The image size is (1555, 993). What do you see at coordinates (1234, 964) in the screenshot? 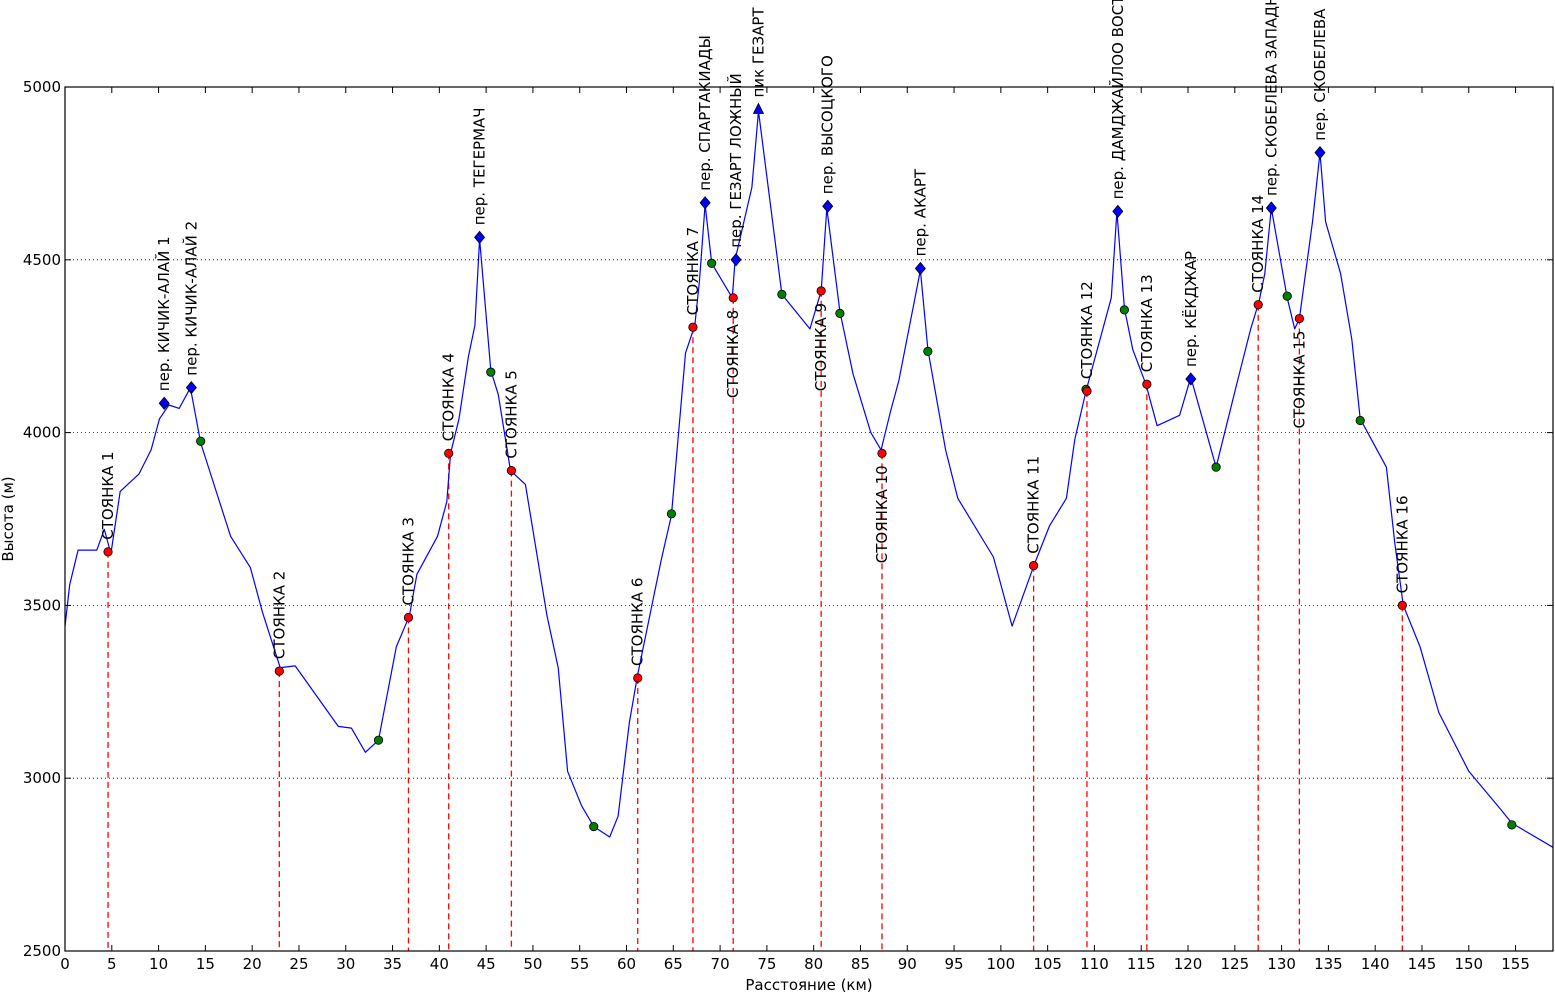
I see `x-tick-label: 125` at bounding box center [1234, 964].